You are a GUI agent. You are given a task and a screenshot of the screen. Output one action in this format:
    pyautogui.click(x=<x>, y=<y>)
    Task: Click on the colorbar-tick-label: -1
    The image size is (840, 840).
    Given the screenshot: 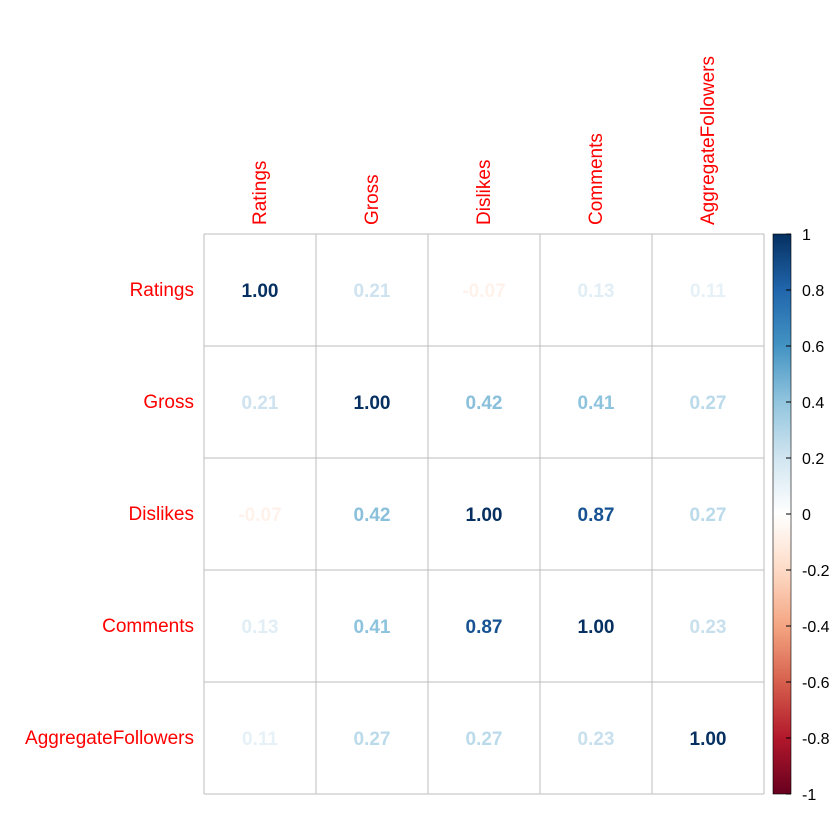 What is the action you would take?
    pyautogui.click(x=809, y=795)
    